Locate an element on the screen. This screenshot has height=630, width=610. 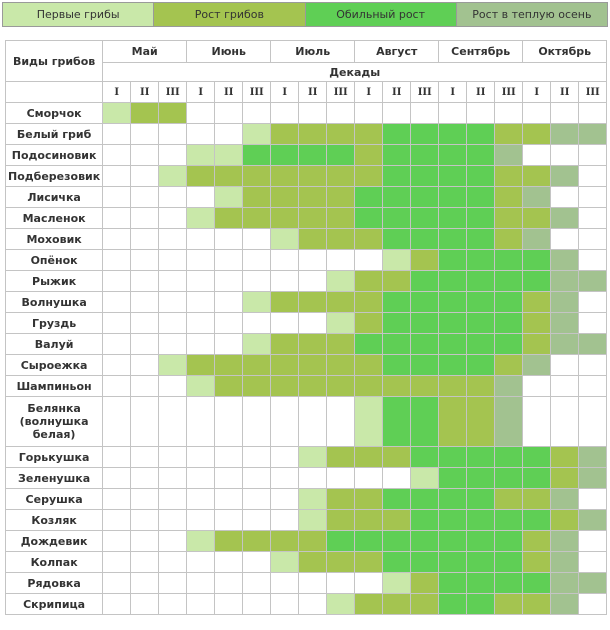
table-row: Груздь is located at coordinates (306, 323).